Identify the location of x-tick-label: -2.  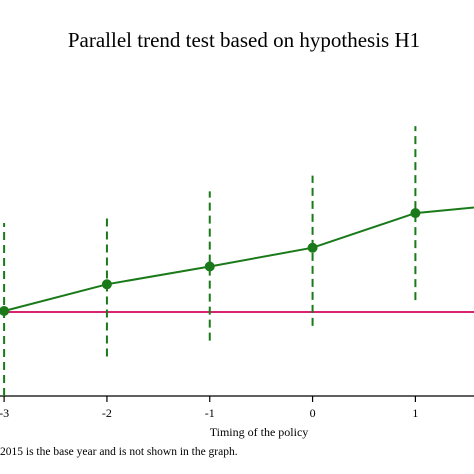
(107, 413).